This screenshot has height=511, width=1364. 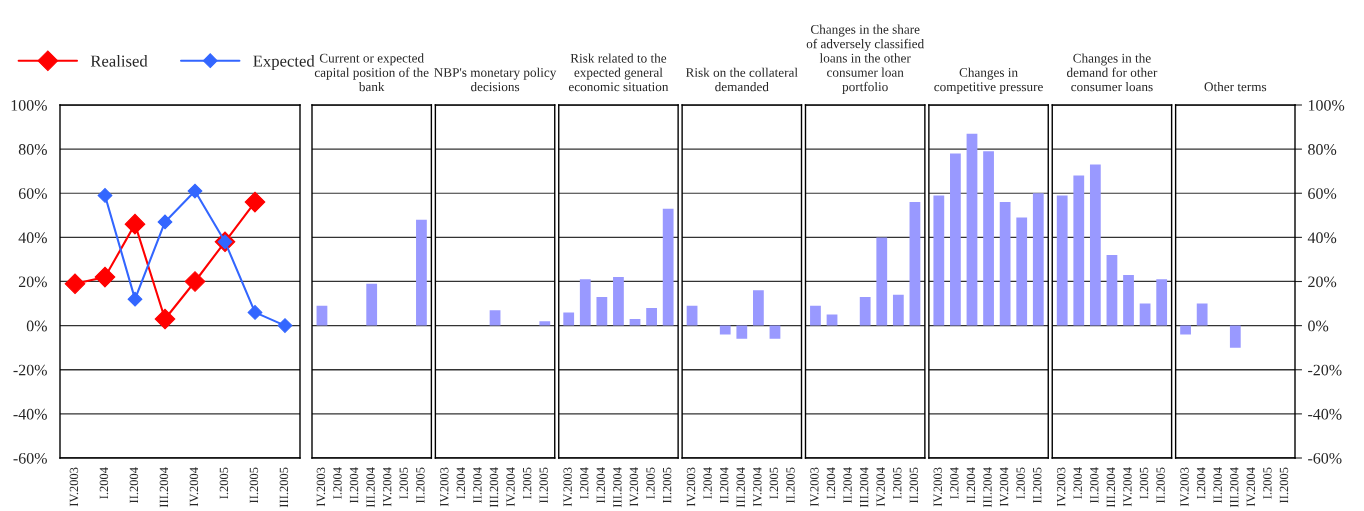 I want to click on legend-label: Realised, so click(x=119, y=60).